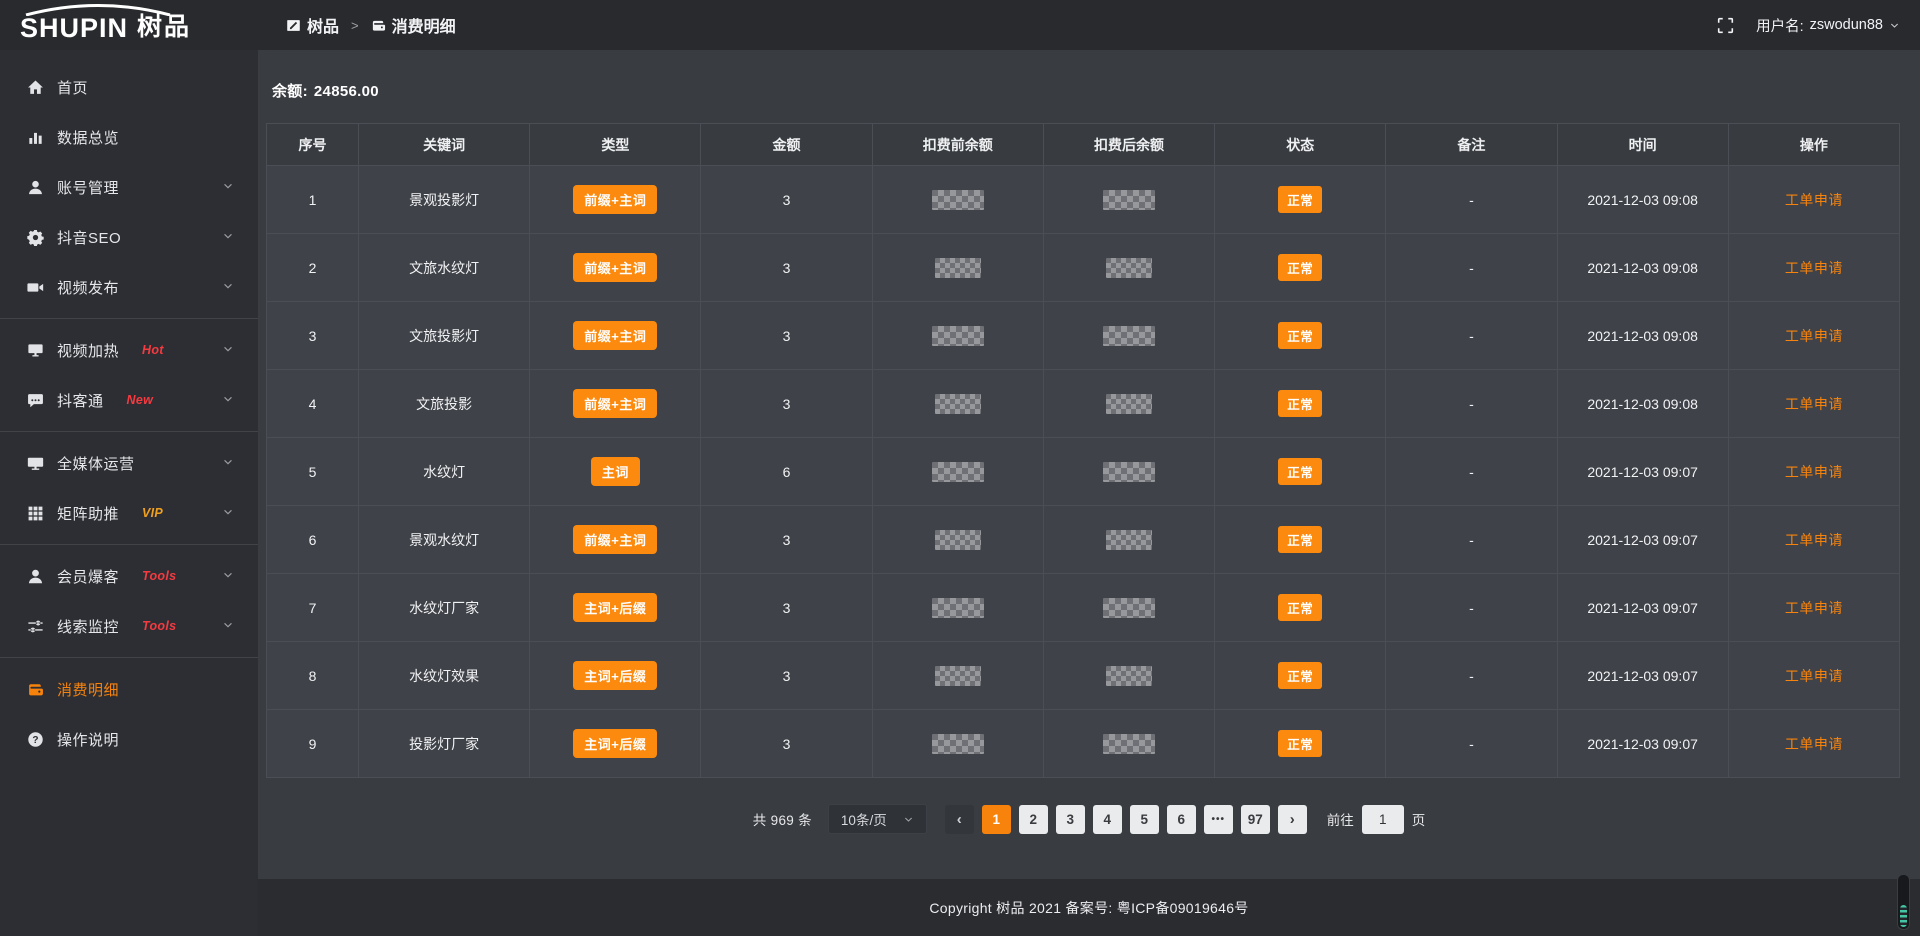 The width and height of the screenshot is (1920, 936). I want to click on table-row: 8 水纹灯效果 主词+后缀 3 正常 -2021-12-03 09:07 工单申请, so click(1083, 675).